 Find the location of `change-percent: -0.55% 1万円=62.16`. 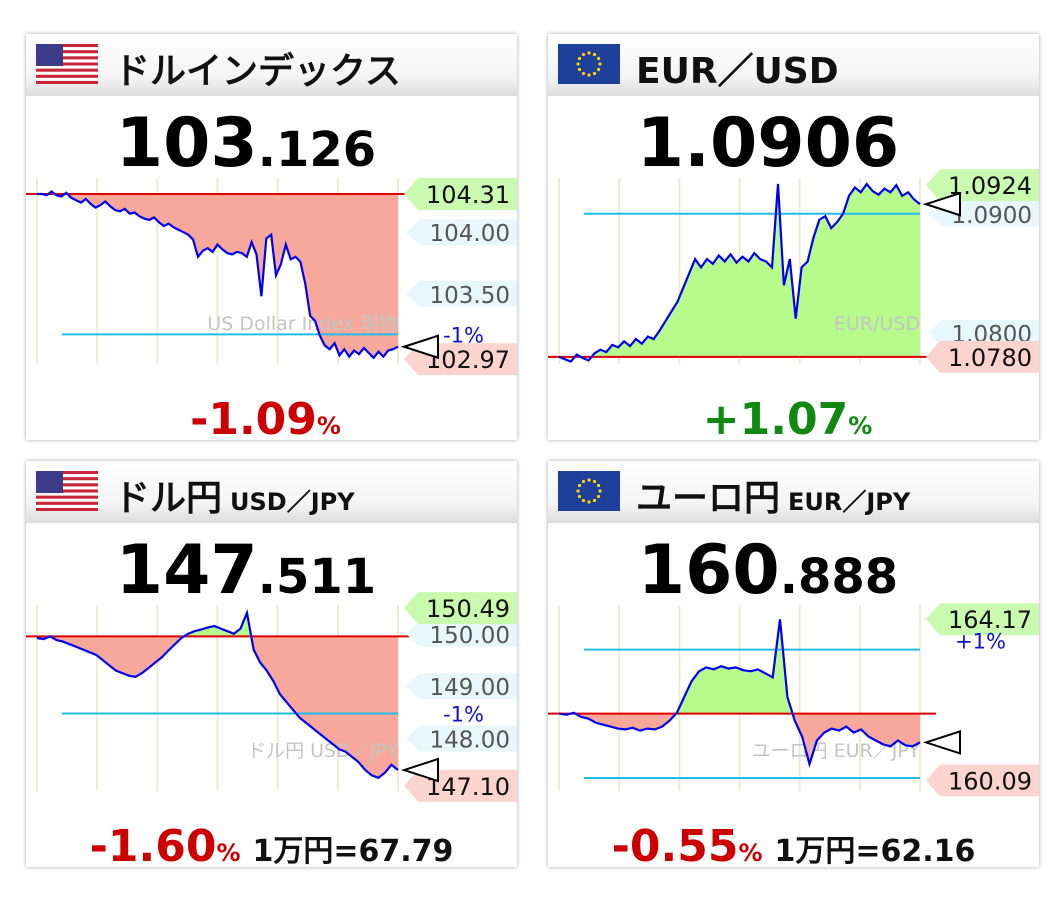

change-percent: -0.55% 1万円=62.16 is located at coordinates (793, 844).